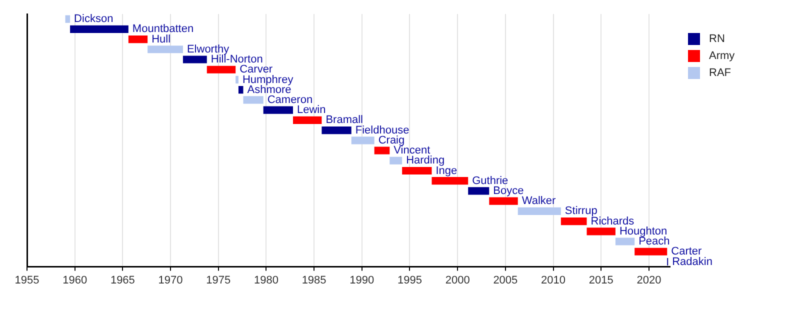  I want to click on y-tick-label: Mountbatten, so click(163, 29).